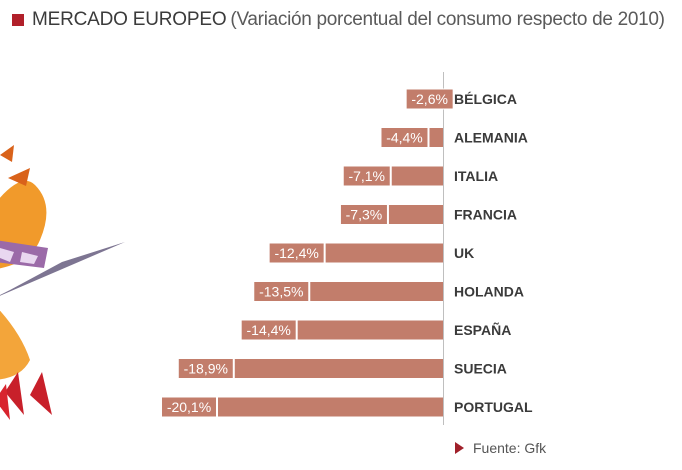 This screenshot has height=470, width=682. What do you see at coordinates (375, 330) in the screenshot?
I see `bar-group: -14,4% ESPAÑA` at bounding box center [375, 330].